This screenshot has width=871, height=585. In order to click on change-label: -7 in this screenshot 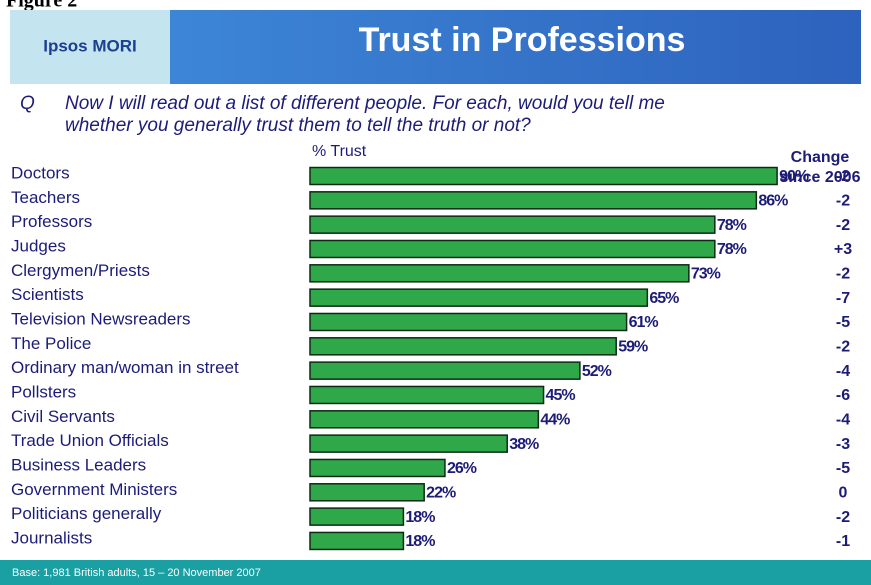, I will do `click(843, 298)`.